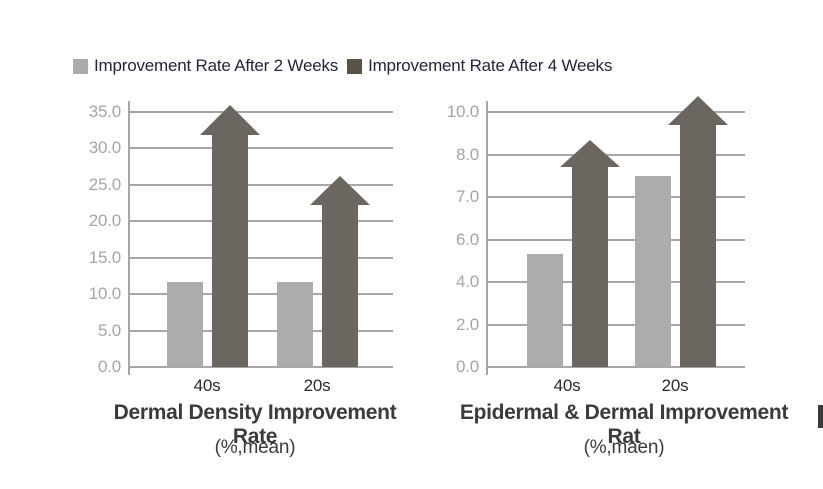  What do you see at coordinates (216, 65) in the screenshot?
I see `legend-label-2-weeks: Improvement Rate After 2 Weeks` at bounding box center [216, 65].